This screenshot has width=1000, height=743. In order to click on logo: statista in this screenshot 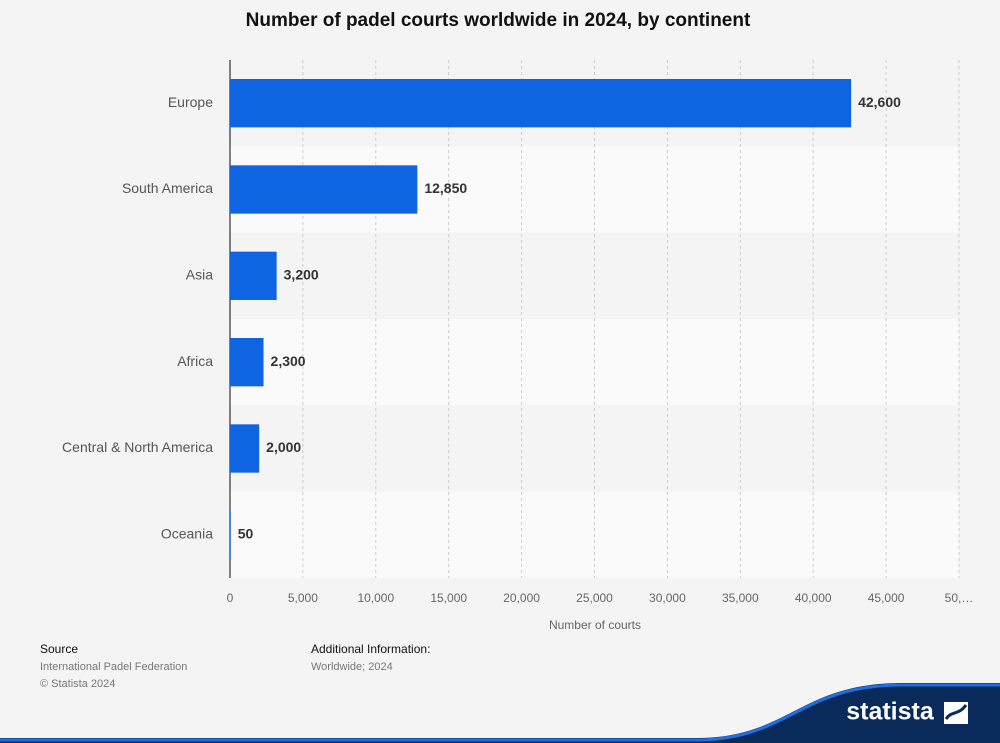, I will do `click(890, 712)`.